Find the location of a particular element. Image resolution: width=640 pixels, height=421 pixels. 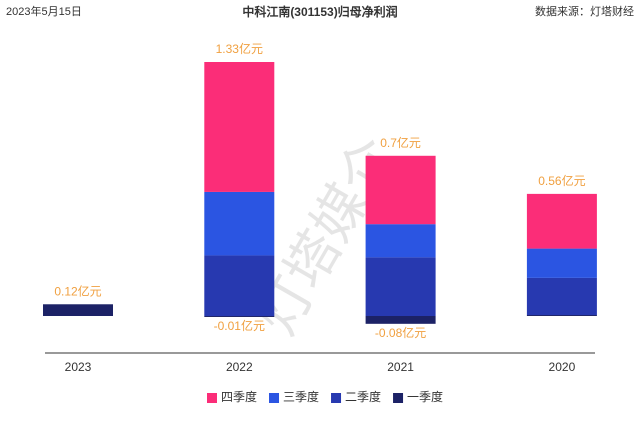

chart-title: 中科江南(301153)归母净利润 is located at coordinates (319, 11).